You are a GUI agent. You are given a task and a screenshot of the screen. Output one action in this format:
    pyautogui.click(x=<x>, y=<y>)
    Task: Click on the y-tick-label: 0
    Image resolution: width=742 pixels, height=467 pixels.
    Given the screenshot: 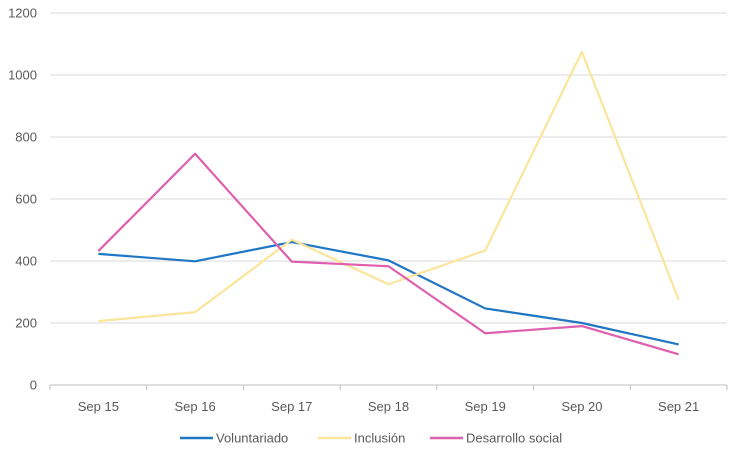 What is the action you would take?
    pyautogui.click(x=33, y=385)
    